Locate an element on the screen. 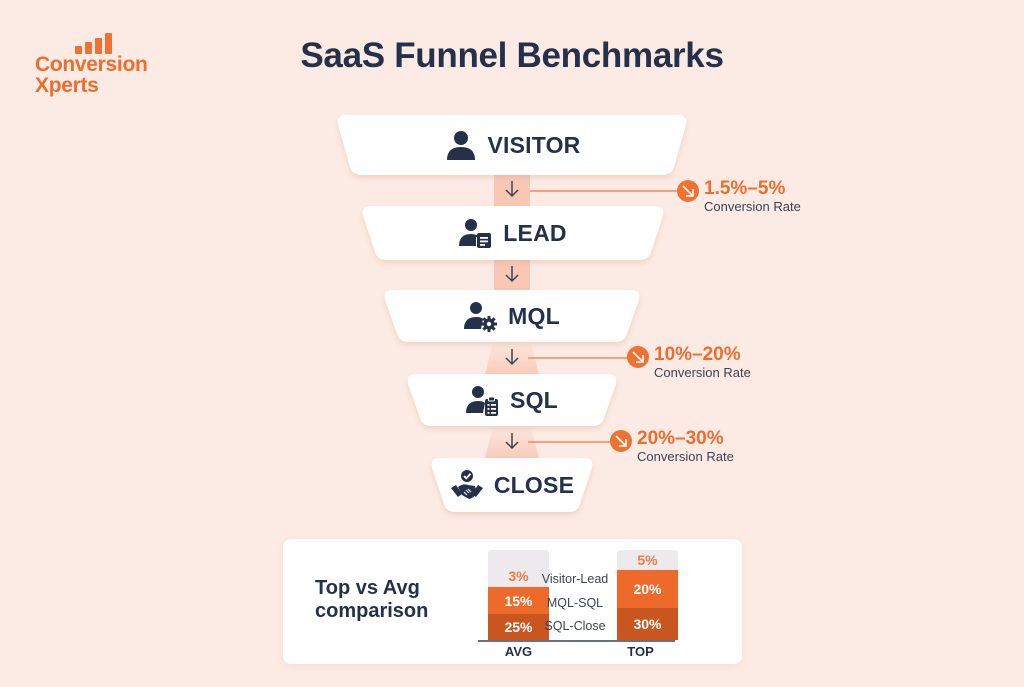 The width and height of the screenshot is (1024, 687). user-document-icon is located at coordinates (476, 233).